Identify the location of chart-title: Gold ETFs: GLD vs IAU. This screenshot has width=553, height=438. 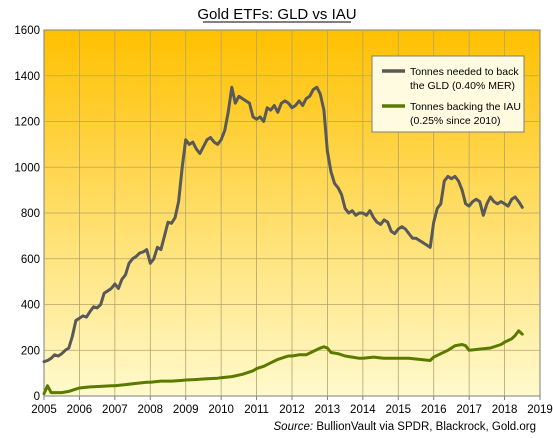
(276, 14).